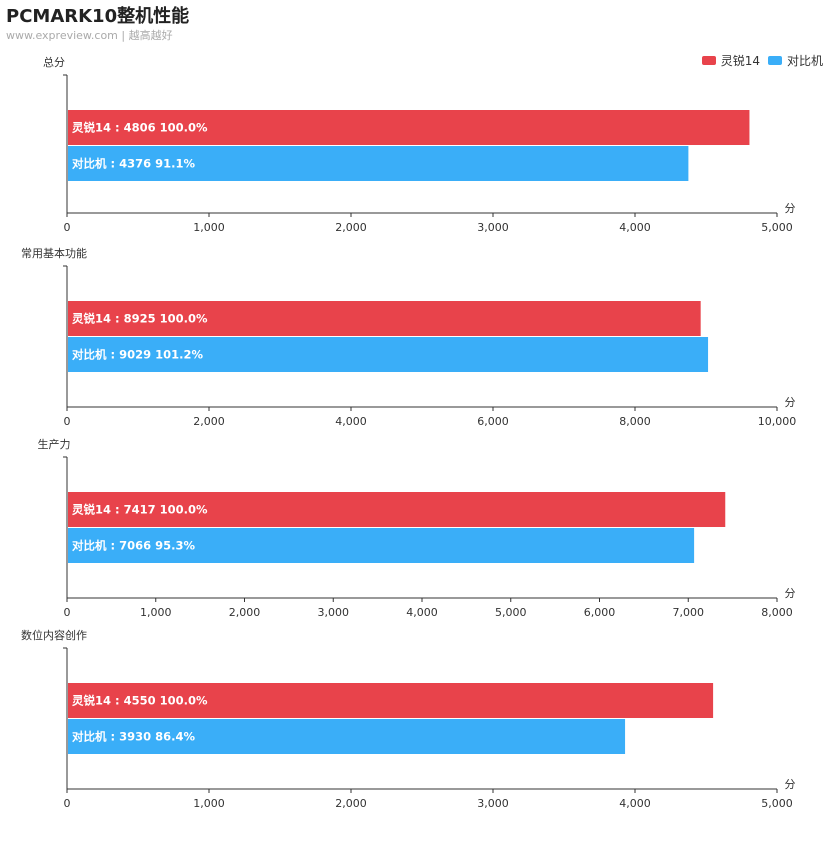 The image size is (837, 852). What do you see at coordinates (133, 546) in the screenshot?
I see `bar-label: 对比机 : 7066 95.3%` at bounding box center [133, 546].